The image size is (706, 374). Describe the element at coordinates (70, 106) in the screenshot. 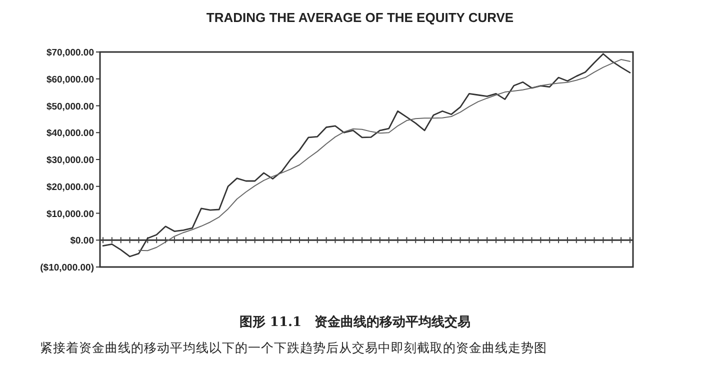

I see `y-tick-label: $50,000.00` at that location.